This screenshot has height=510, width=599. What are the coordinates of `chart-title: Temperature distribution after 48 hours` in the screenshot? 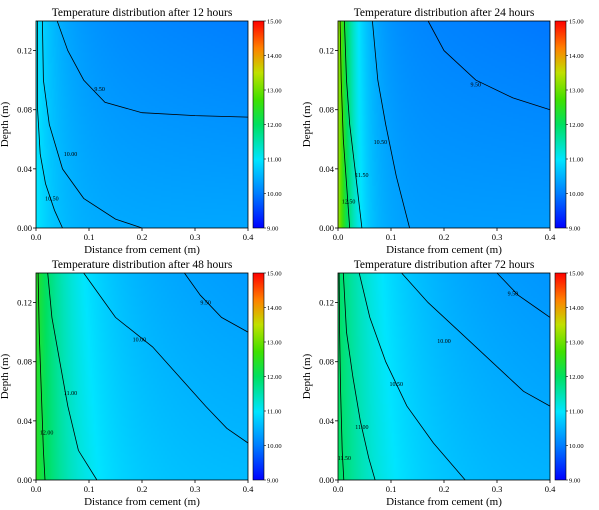 It's located at (142, 265).